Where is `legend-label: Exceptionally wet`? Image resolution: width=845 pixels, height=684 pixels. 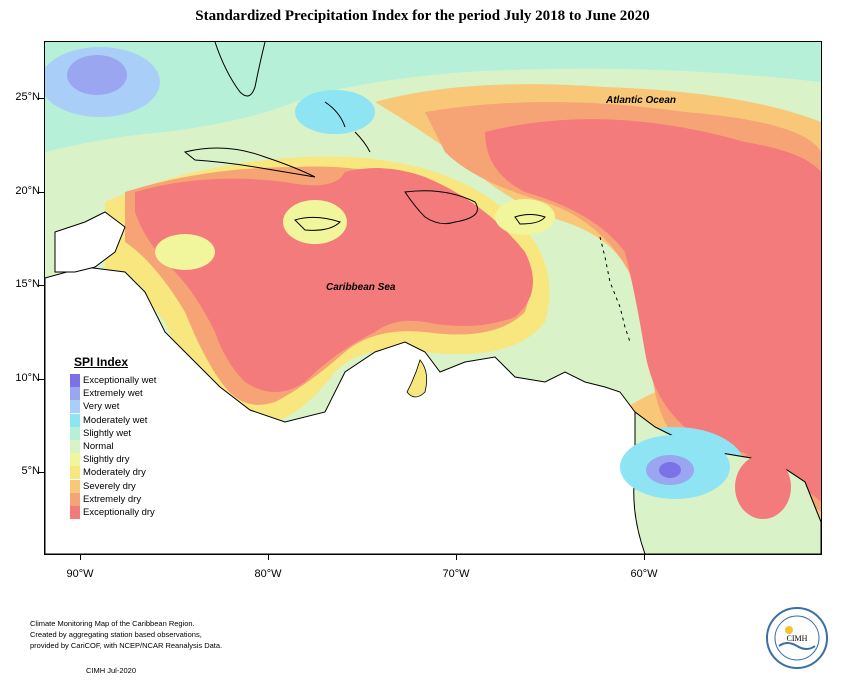
legend-label: Exceptionally wet is located at coordinates (120, 381).